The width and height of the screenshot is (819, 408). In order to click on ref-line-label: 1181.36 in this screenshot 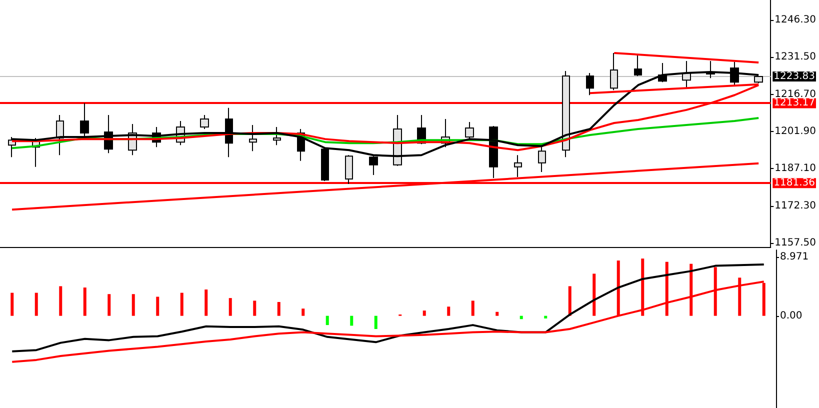, I will do `click(795, 183)`.